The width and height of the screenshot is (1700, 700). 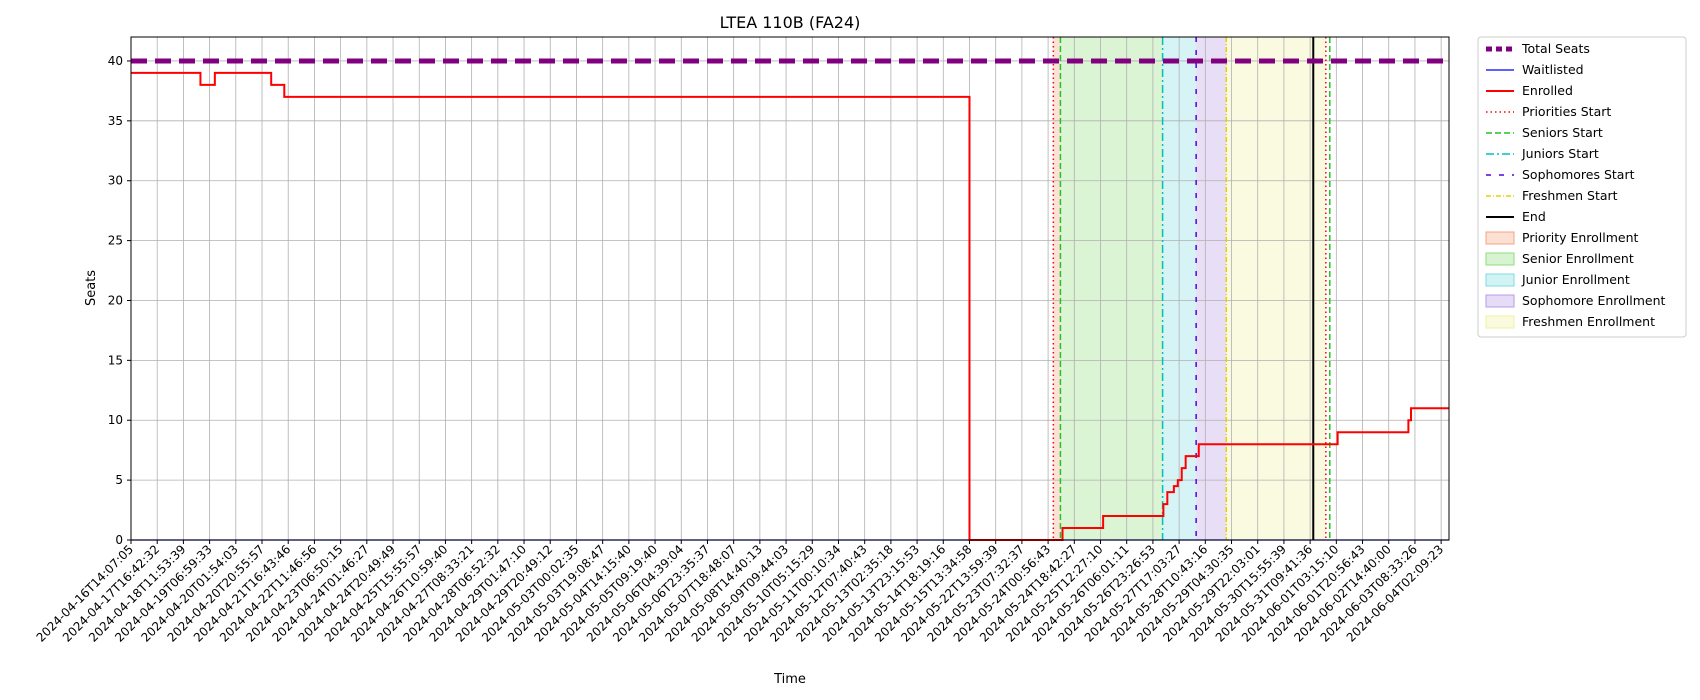 What do you see at coordinates (1560, 153) in the screenshot?
I see `legend-label: Juniors Start` at bounding box center [1560, 153].